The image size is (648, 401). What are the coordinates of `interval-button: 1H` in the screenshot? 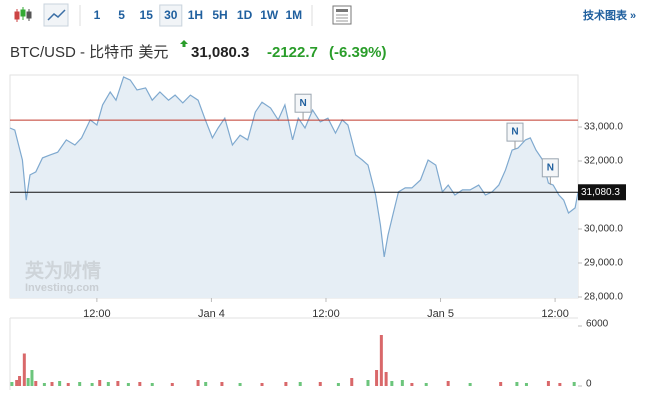 It's located at (195, 15).